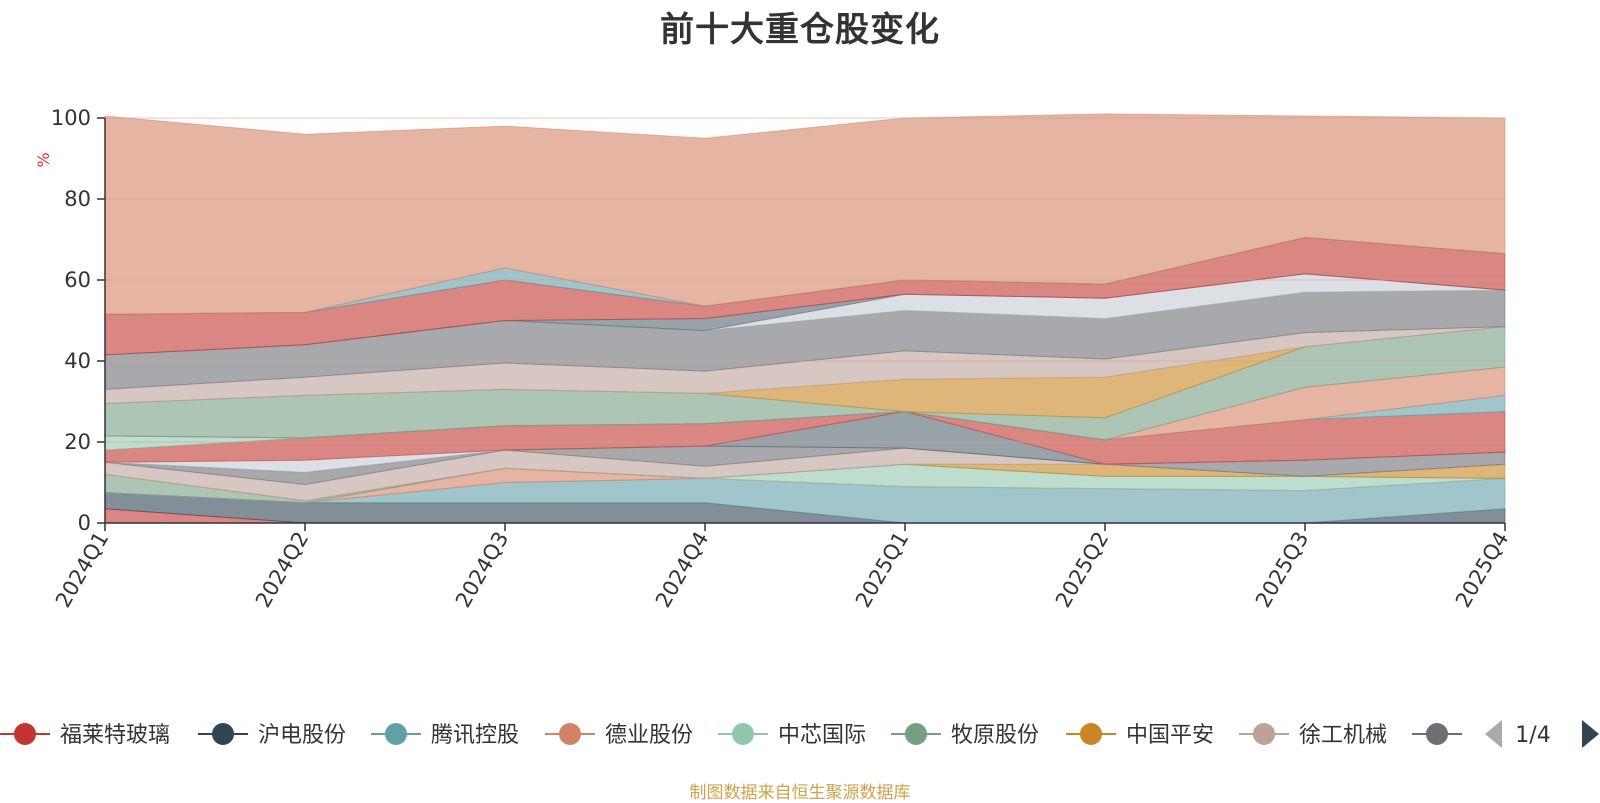  Describe the element at coordinates (682, 570) in the screenshot. I see `x-tick-label: 2024Q4` at that location.